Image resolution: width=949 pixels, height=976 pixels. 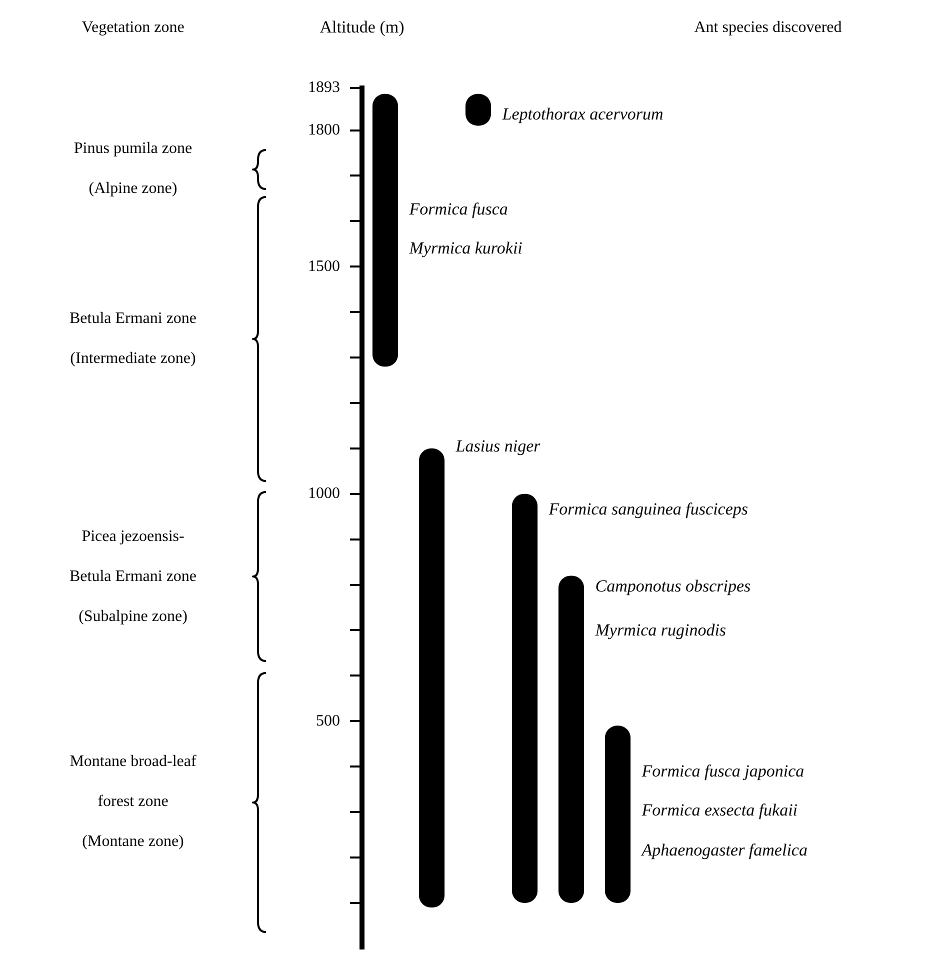 What do you see at coordinates (497, 446) in the screenshot?
I see `annotation: Lasius niger` at bounding box center [497, 446].